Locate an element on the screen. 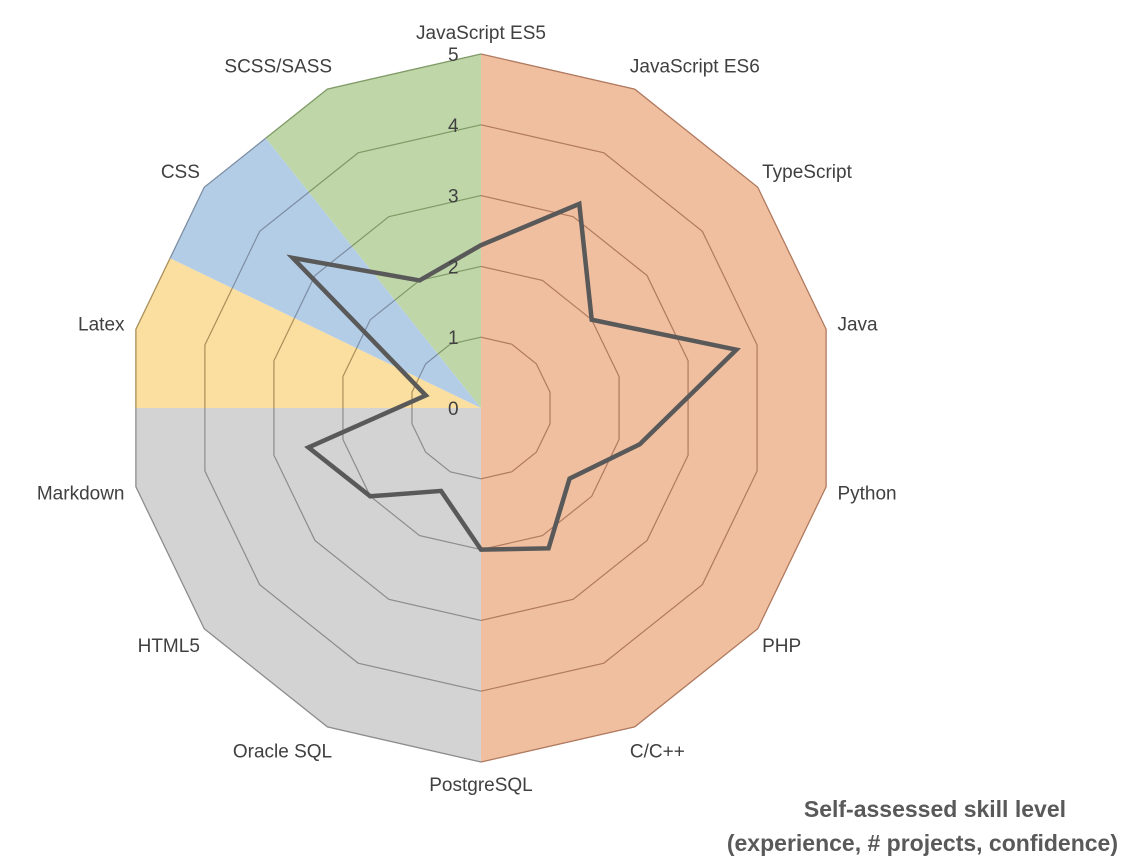 This screenshot has width=1124, height=866. axis-label-python: Python is located at coordinates (866, 494).